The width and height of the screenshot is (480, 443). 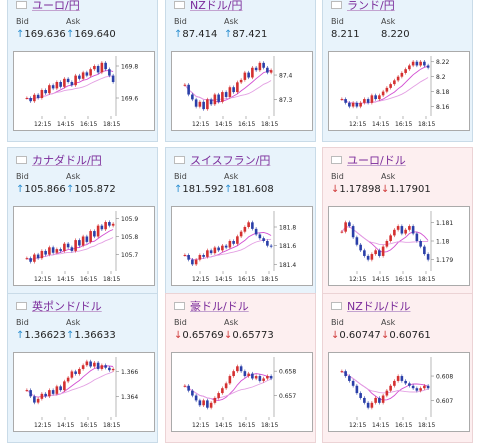 What do you see at coordinates (219, 306) in the screenshot?
I see `currency-pair-link: 豪ドル/ドル` at bounding box center [219, 306].